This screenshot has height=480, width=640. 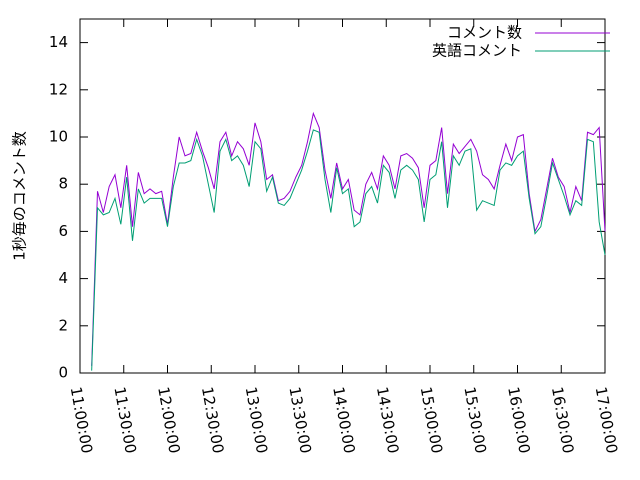 What do you see at coordinates (474, 419) in the screenshot?
I see `x-tick-label: 15:30:00` at bounding box center [474, 419].